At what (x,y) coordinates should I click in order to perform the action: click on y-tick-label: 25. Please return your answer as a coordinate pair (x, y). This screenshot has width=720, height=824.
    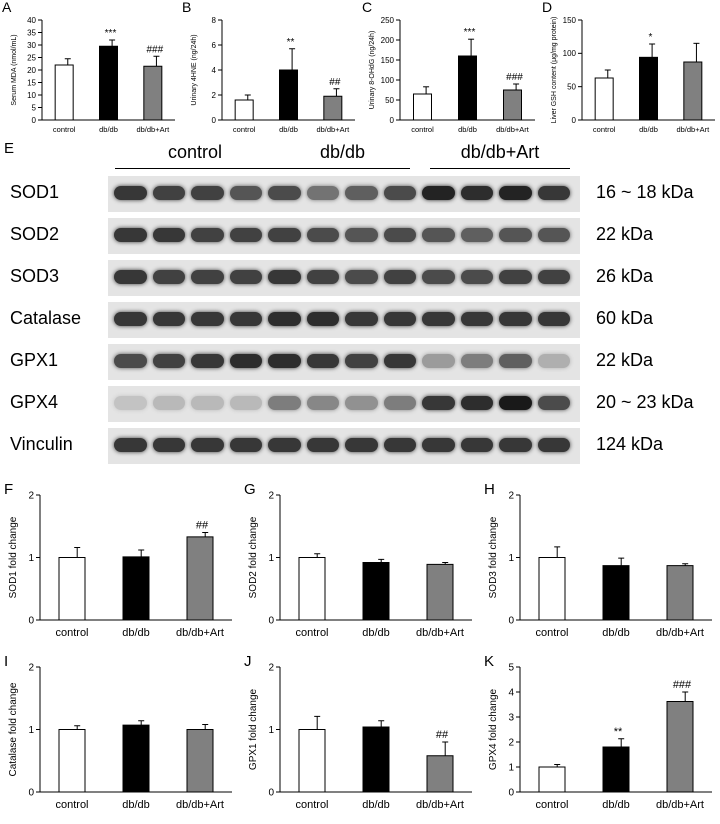
    Looking at the image, I should click on (31, 57).